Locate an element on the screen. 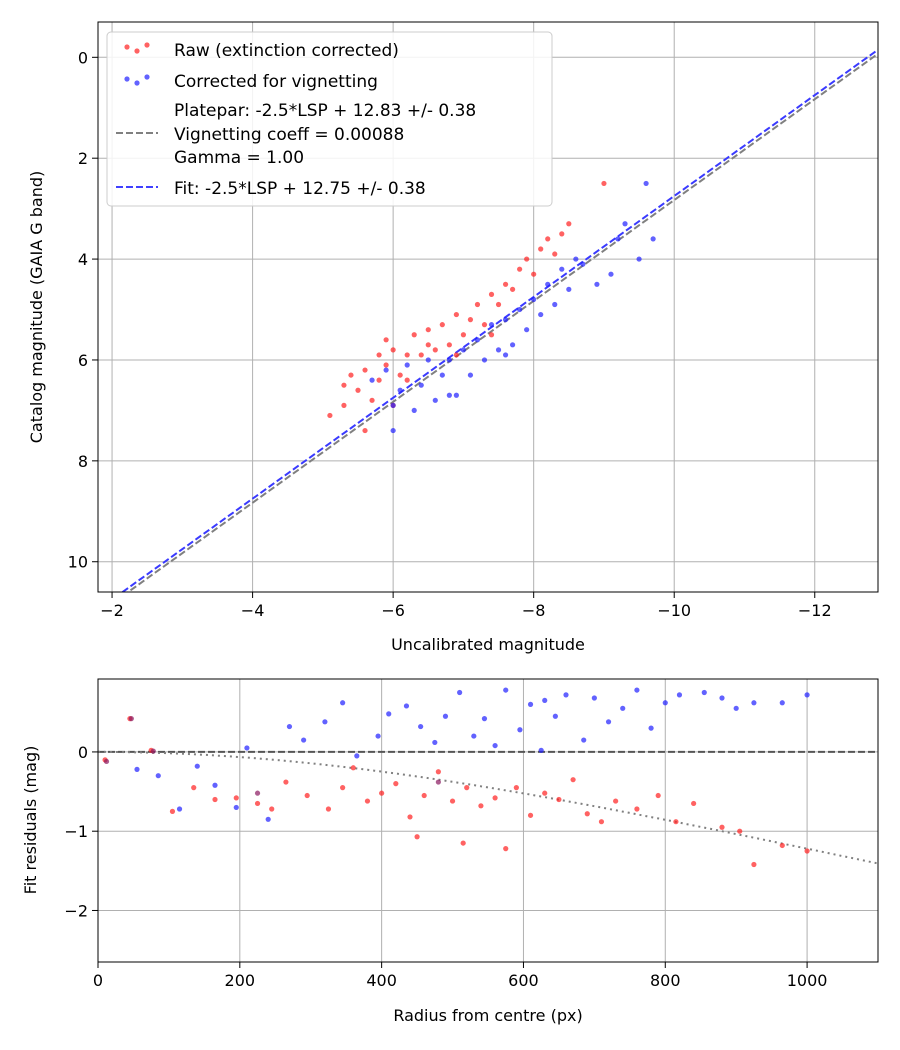 This screenshot has width=900, height=1050. legend-marker-corrected is located at coordinates (137, 83).